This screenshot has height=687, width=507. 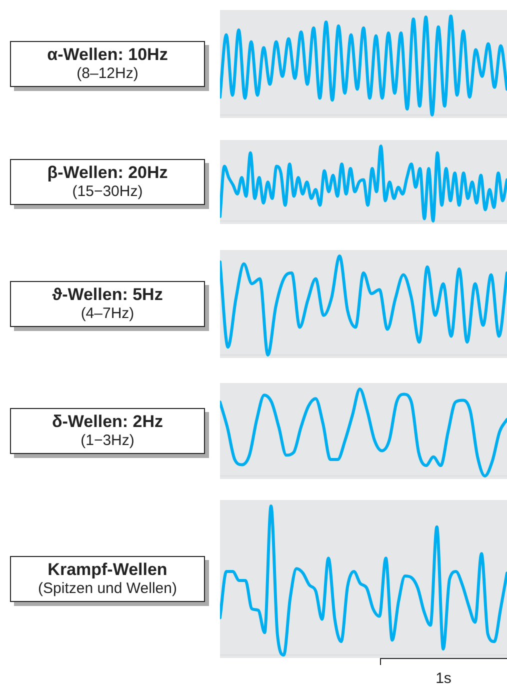 What do you see at coordinates (107, 422) in the screenshot?
I see `text: δ-Wellen: 2Hz` at bounding box center [107, 422].